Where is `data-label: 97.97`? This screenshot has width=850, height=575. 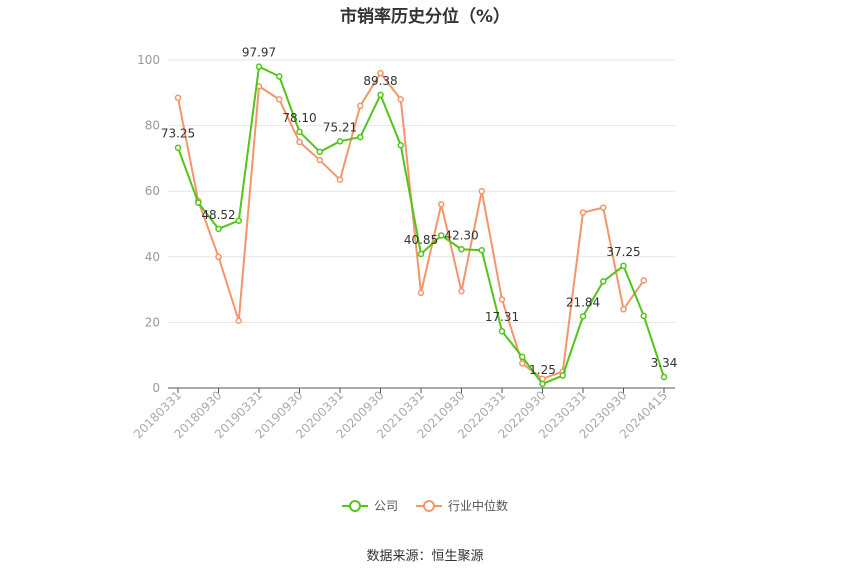 data-label: 97.97 is located at coordinates (259, 53).